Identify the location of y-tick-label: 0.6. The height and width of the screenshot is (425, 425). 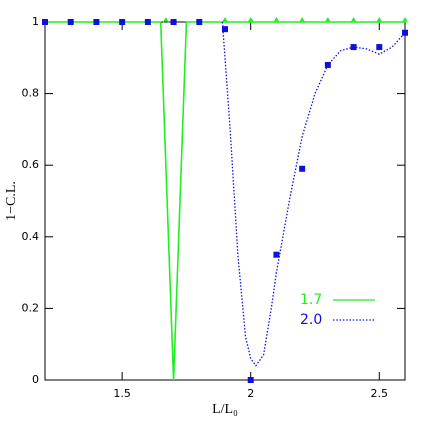
(31, 164).